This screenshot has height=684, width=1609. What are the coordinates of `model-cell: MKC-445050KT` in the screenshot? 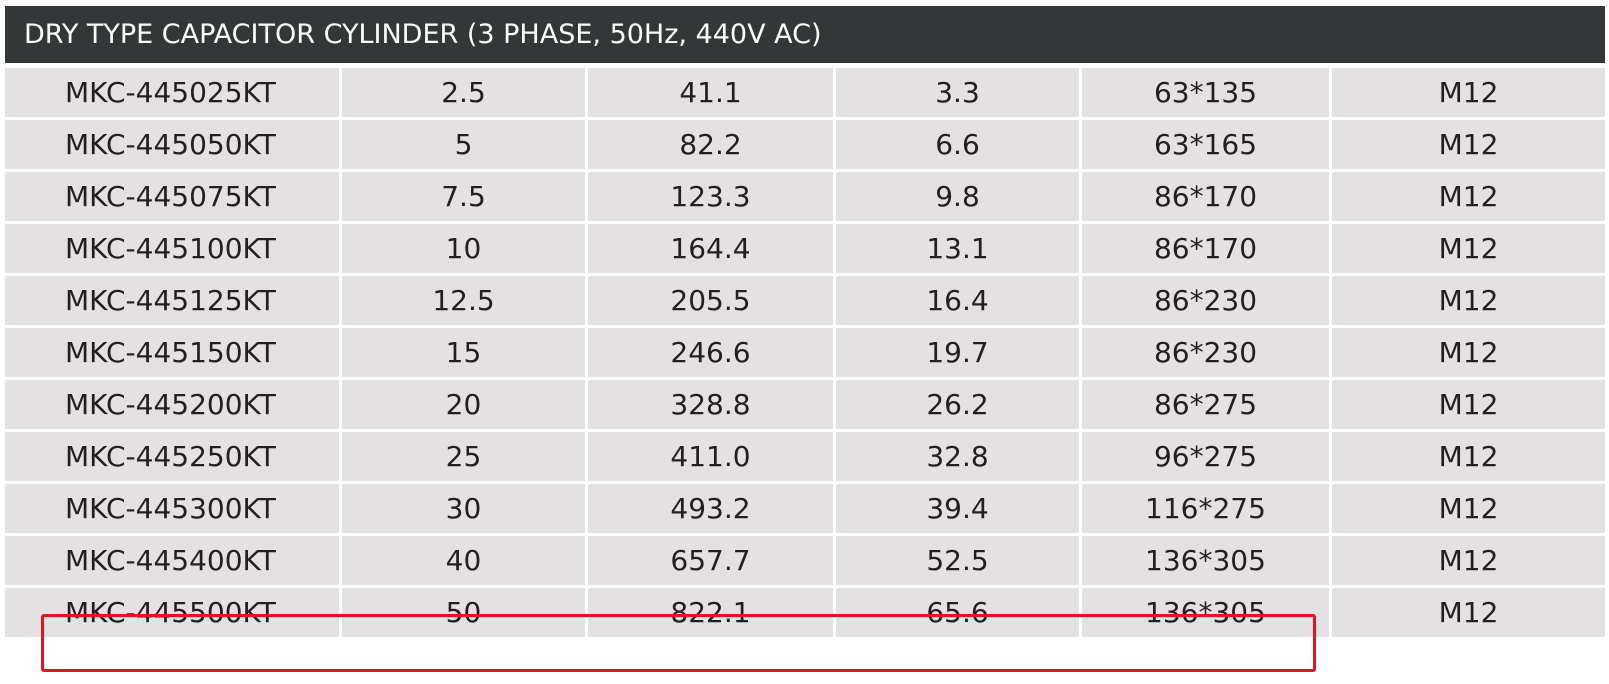 It's located at (173, 146).